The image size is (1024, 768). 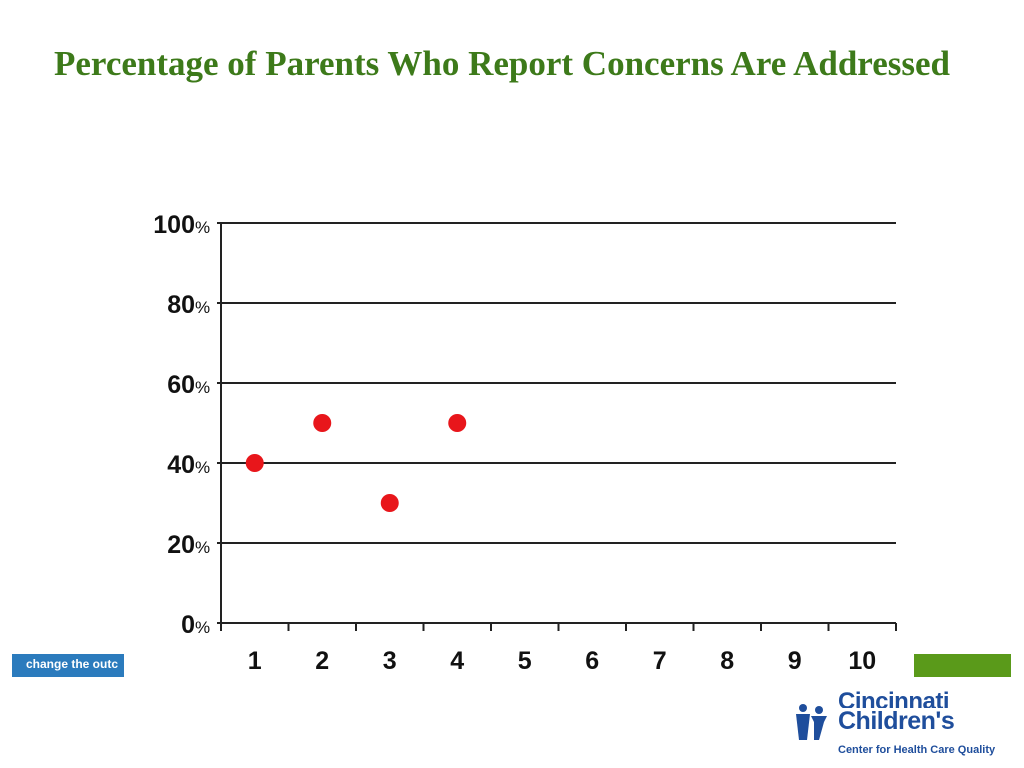 I want to click on y-tick-label-0: 0, so click(x=188, y=625).